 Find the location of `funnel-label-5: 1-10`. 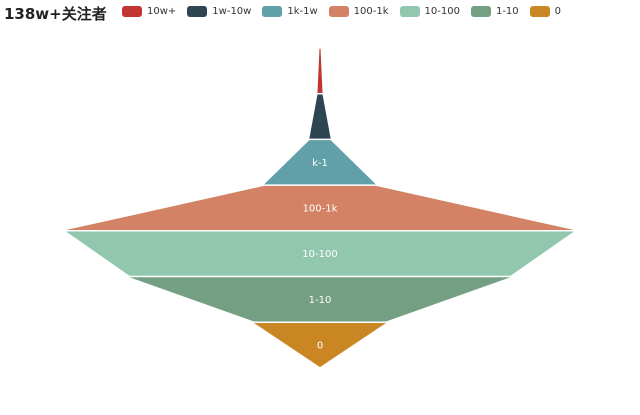

funnel-label-5: 1-10 is located at coordinates (320, 300).